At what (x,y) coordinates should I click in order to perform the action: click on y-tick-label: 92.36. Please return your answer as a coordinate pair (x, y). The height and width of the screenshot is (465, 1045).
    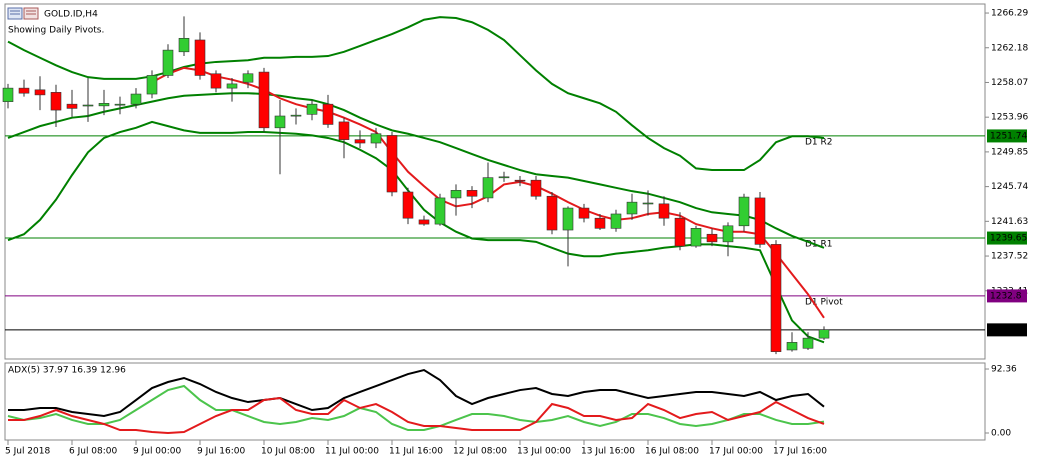
    Looking at the image, I should click on (1004, 370).